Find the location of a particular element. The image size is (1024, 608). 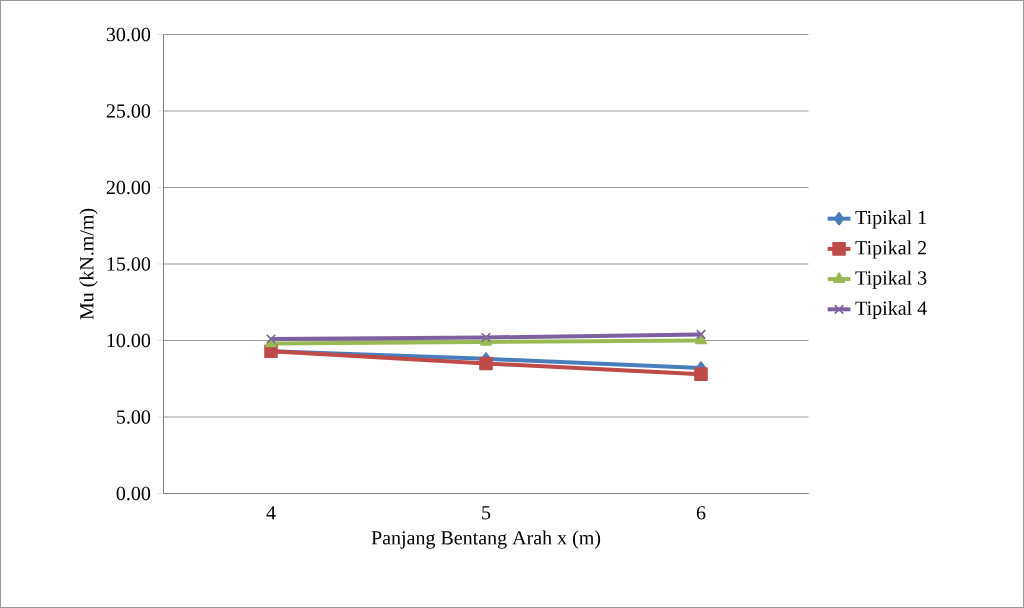

y-tick-label: 20.00 is located at coordinates (128, 187).